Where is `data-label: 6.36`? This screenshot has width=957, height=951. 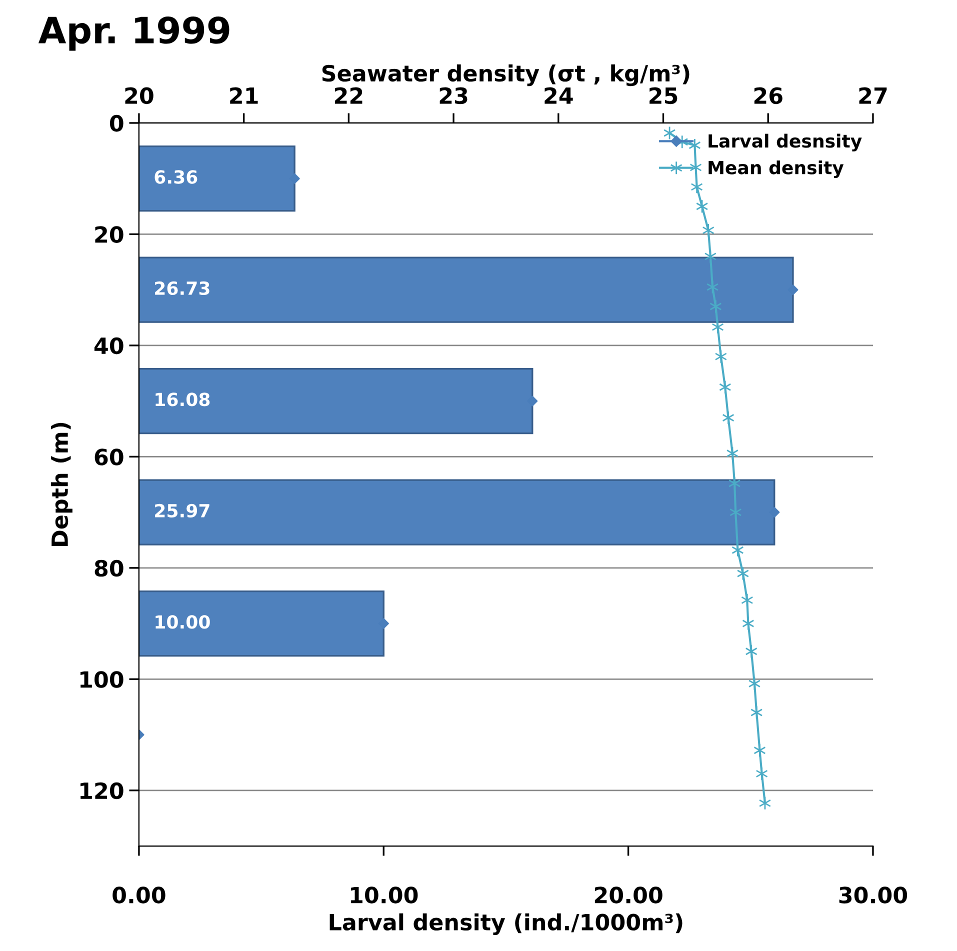 data-label: 6.36 is located at coordinates (176, 177).